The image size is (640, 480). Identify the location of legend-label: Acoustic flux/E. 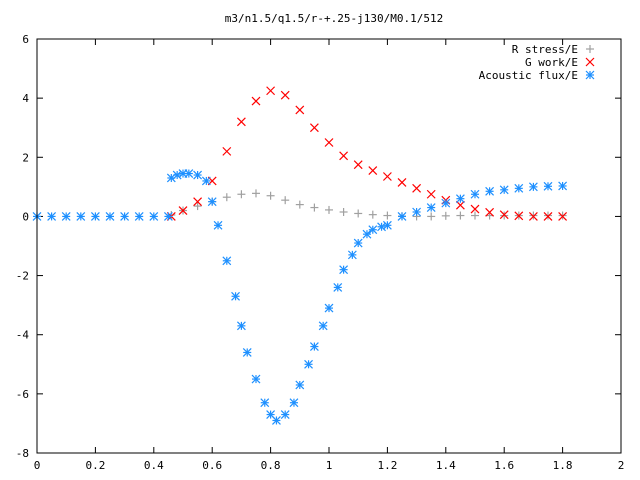
(528, 75).